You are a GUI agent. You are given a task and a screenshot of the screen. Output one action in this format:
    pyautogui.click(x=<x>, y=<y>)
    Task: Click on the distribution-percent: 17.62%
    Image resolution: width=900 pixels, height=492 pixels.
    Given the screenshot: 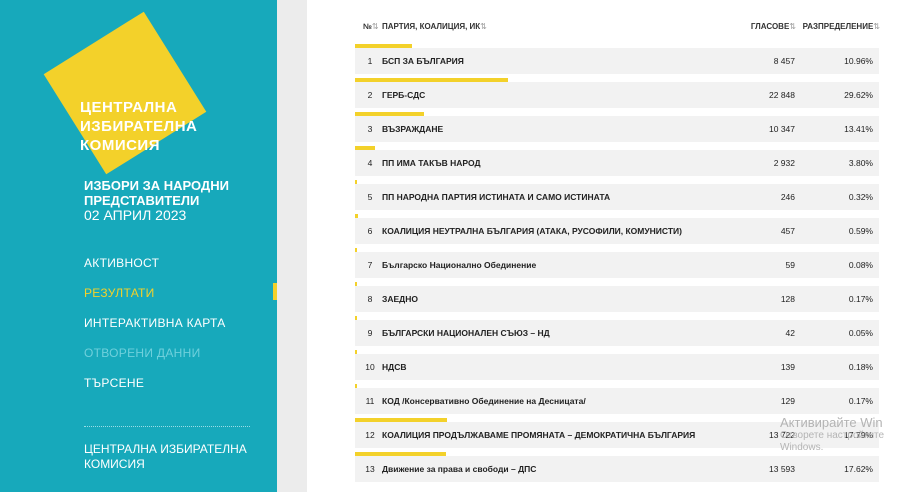 What is the action you would take?
    pyautogui.click(x=858, y=469)
    